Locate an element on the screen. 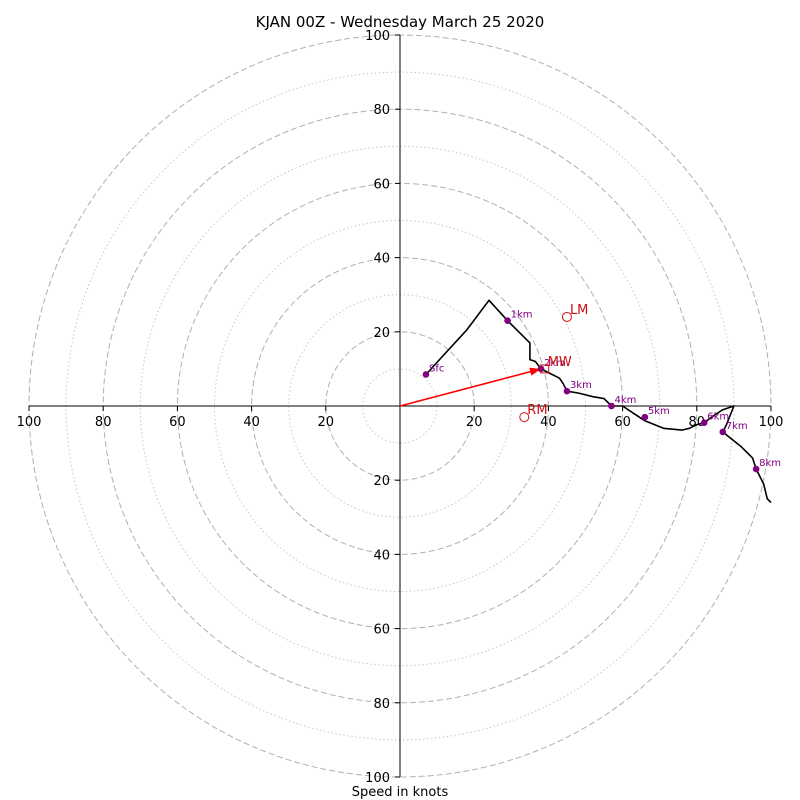 This screenshot has height=800, width=800. height-label-4km: 4km is located at coordinates (625, 400).